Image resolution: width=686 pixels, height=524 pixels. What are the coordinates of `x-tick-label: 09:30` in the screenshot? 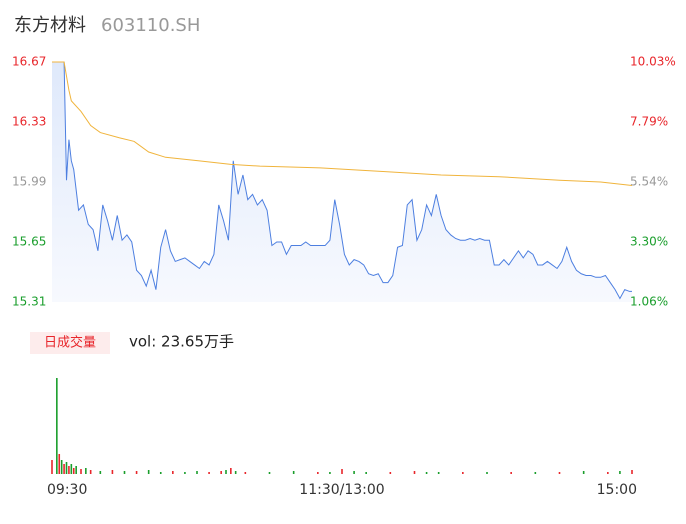 It's located at (67, 490).